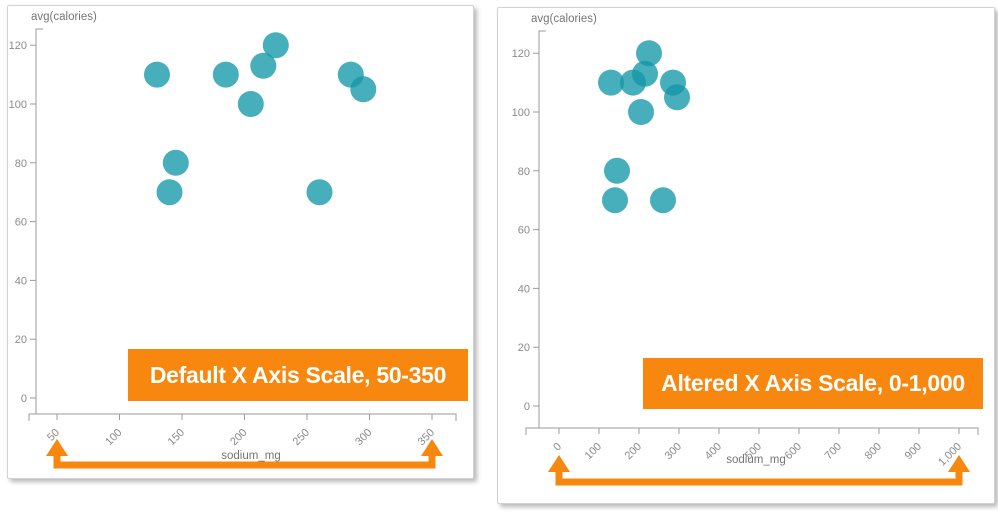  I want to click on annotation-banner-altered: Altered X Axis Scale, 0-1,000, so click(813, 383).